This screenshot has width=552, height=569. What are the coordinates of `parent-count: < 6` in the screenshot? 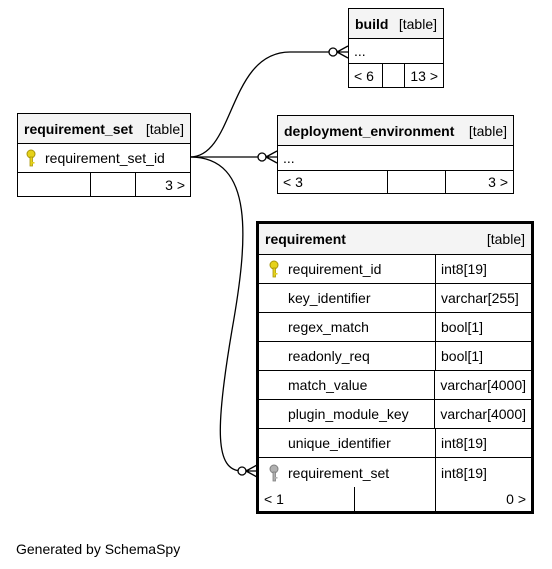 It's located at (364, 75).